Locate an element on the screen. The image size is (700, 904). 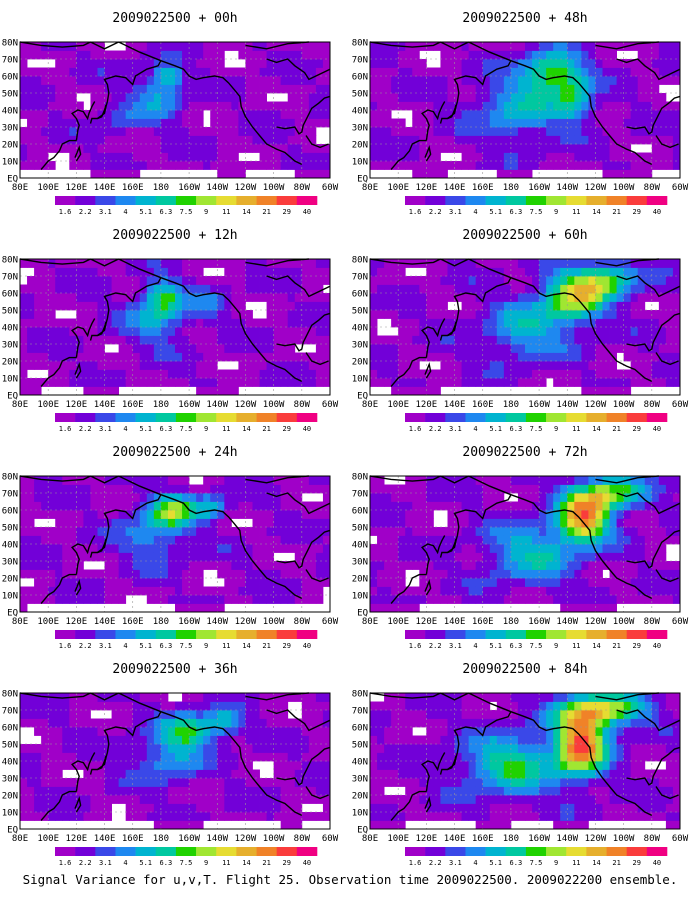
x-tick-label: 180 is located at coordinates (161, 839).